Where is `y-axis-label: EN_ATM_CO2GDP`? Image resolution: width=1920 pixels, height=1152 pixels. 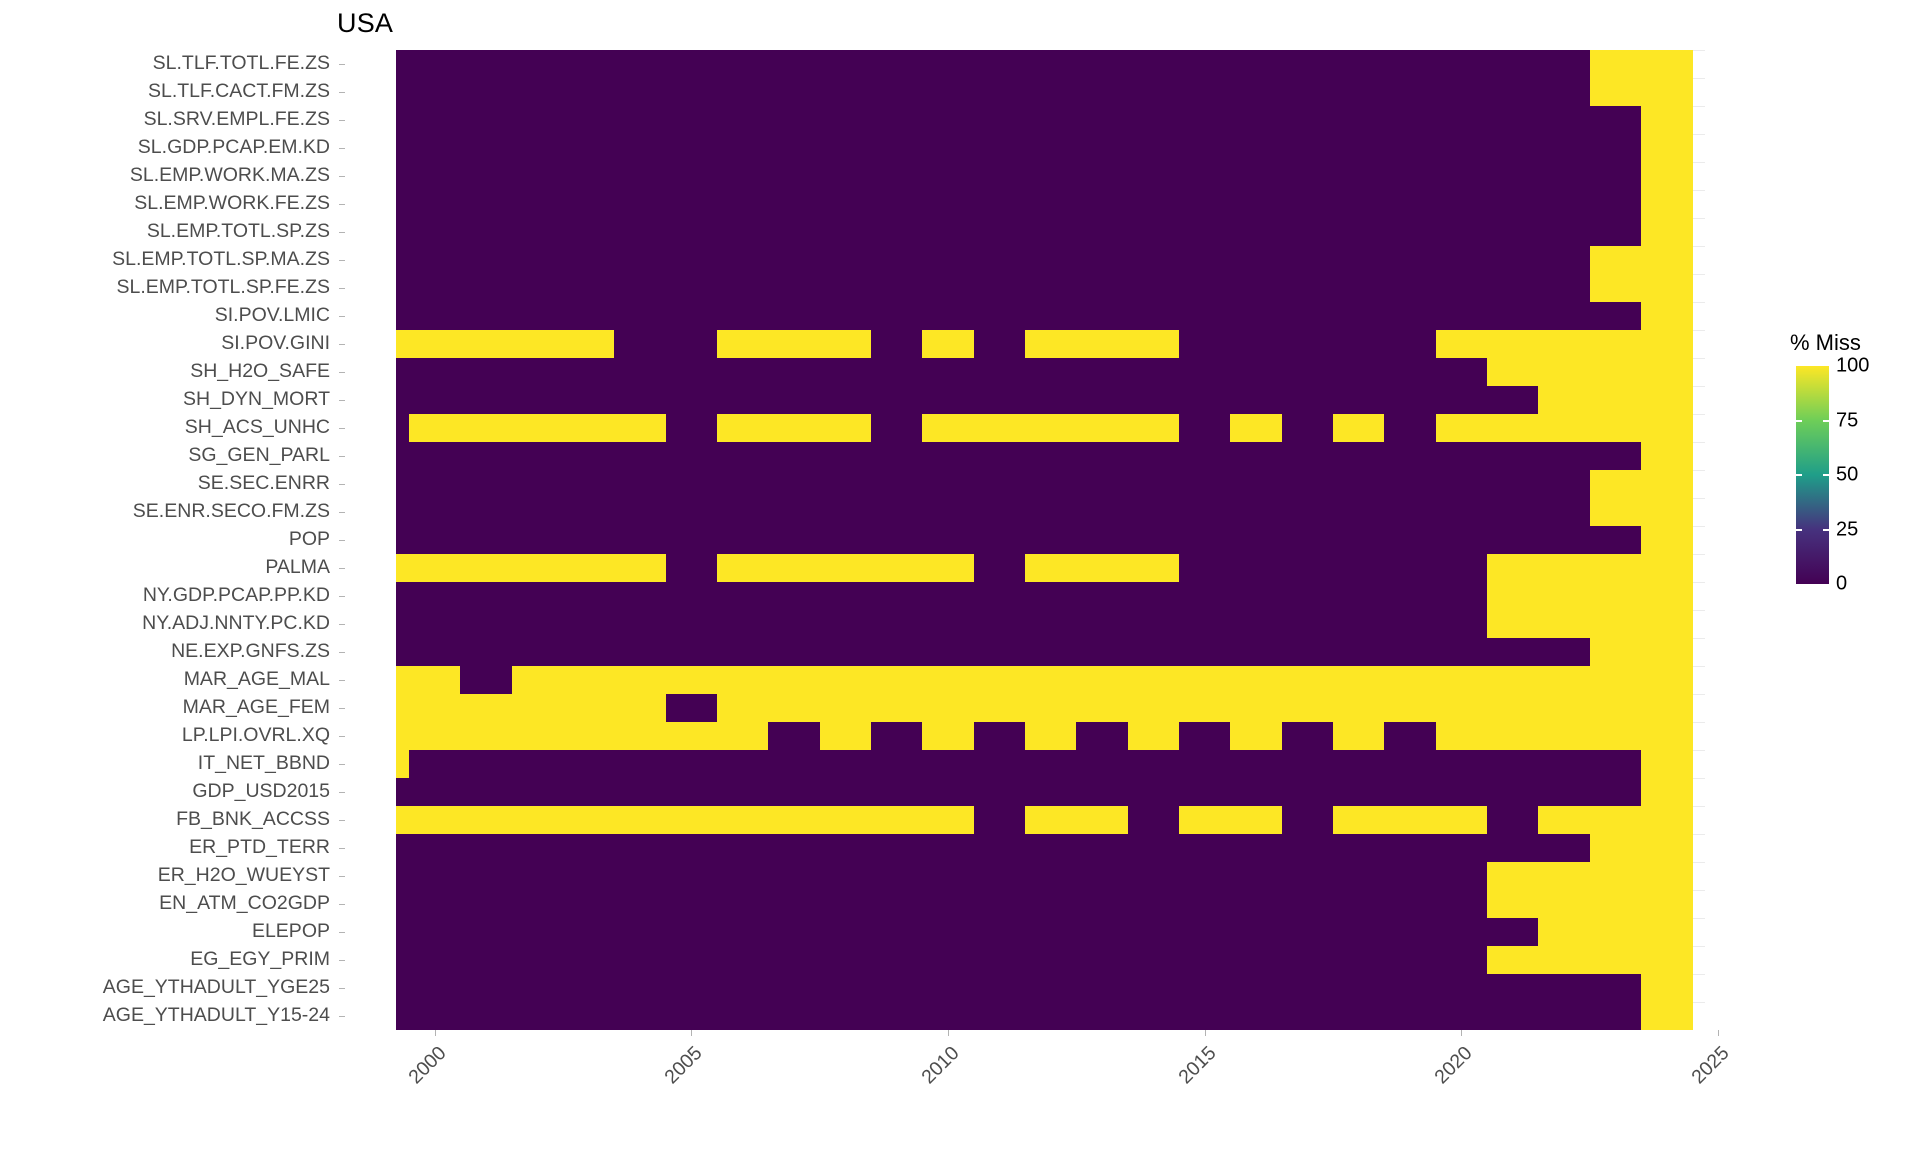 y-axis-label: EN_ATM_CO2GDP is located at coordinates (244, 903).